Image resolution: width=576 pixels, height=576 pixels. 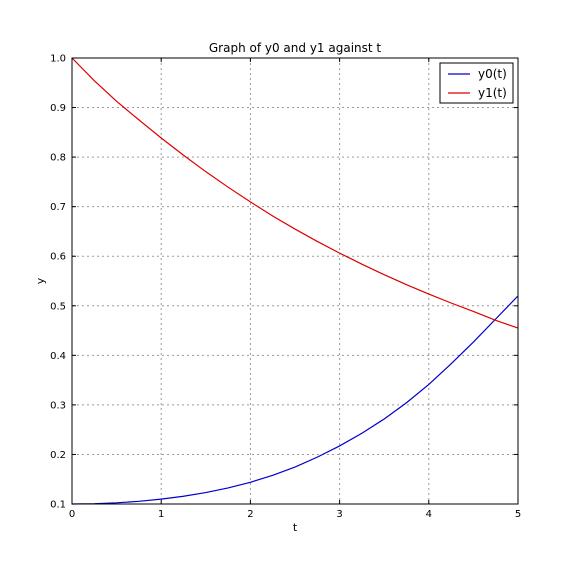 What do you see at coordinates (429, 514) in the screenshot?
I see `x-tick-label: 4` at bounding box center [429, 514].